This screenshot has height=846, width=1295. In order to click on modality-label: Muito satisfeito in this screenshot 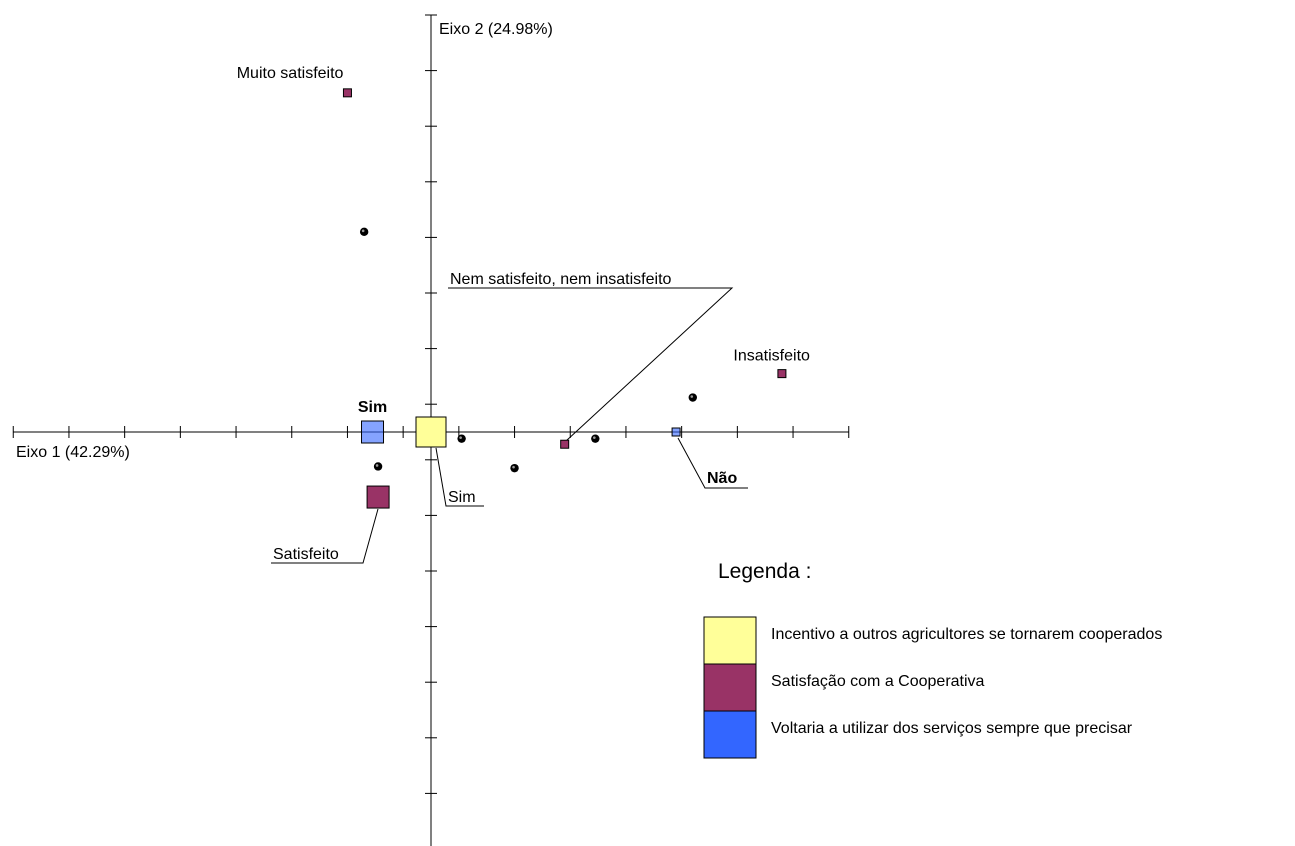, I will do `click(290, 73)`.